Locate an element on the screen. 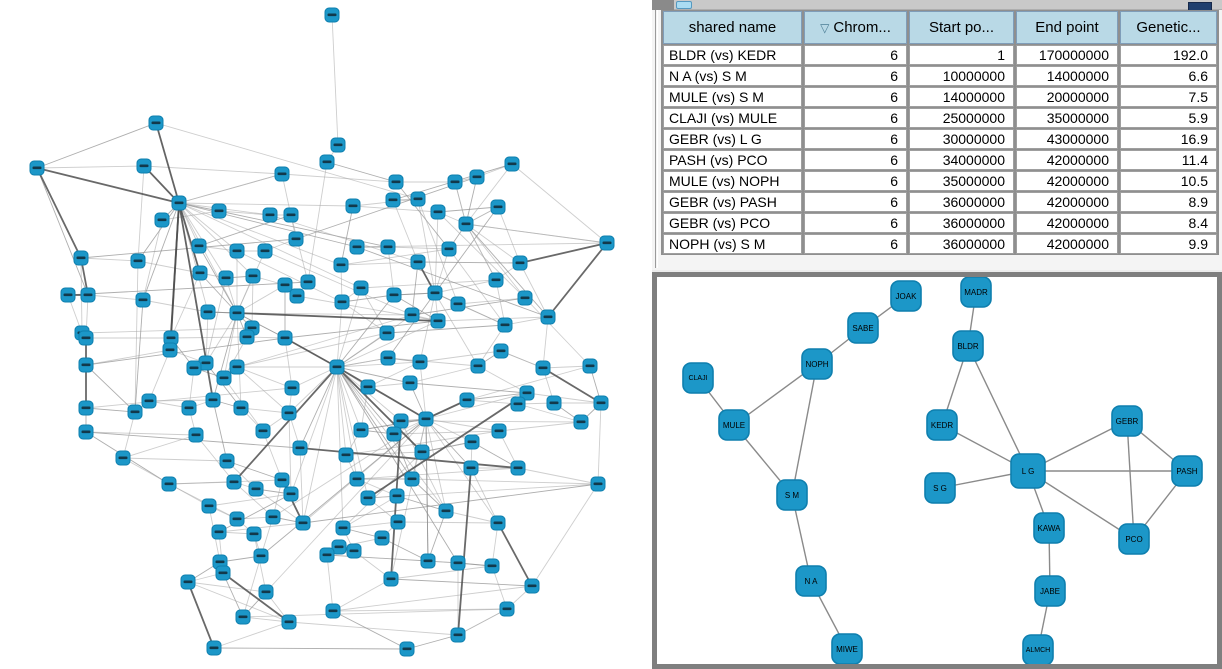  node-KEDR: KEDR is located at coordinates (942, 425).